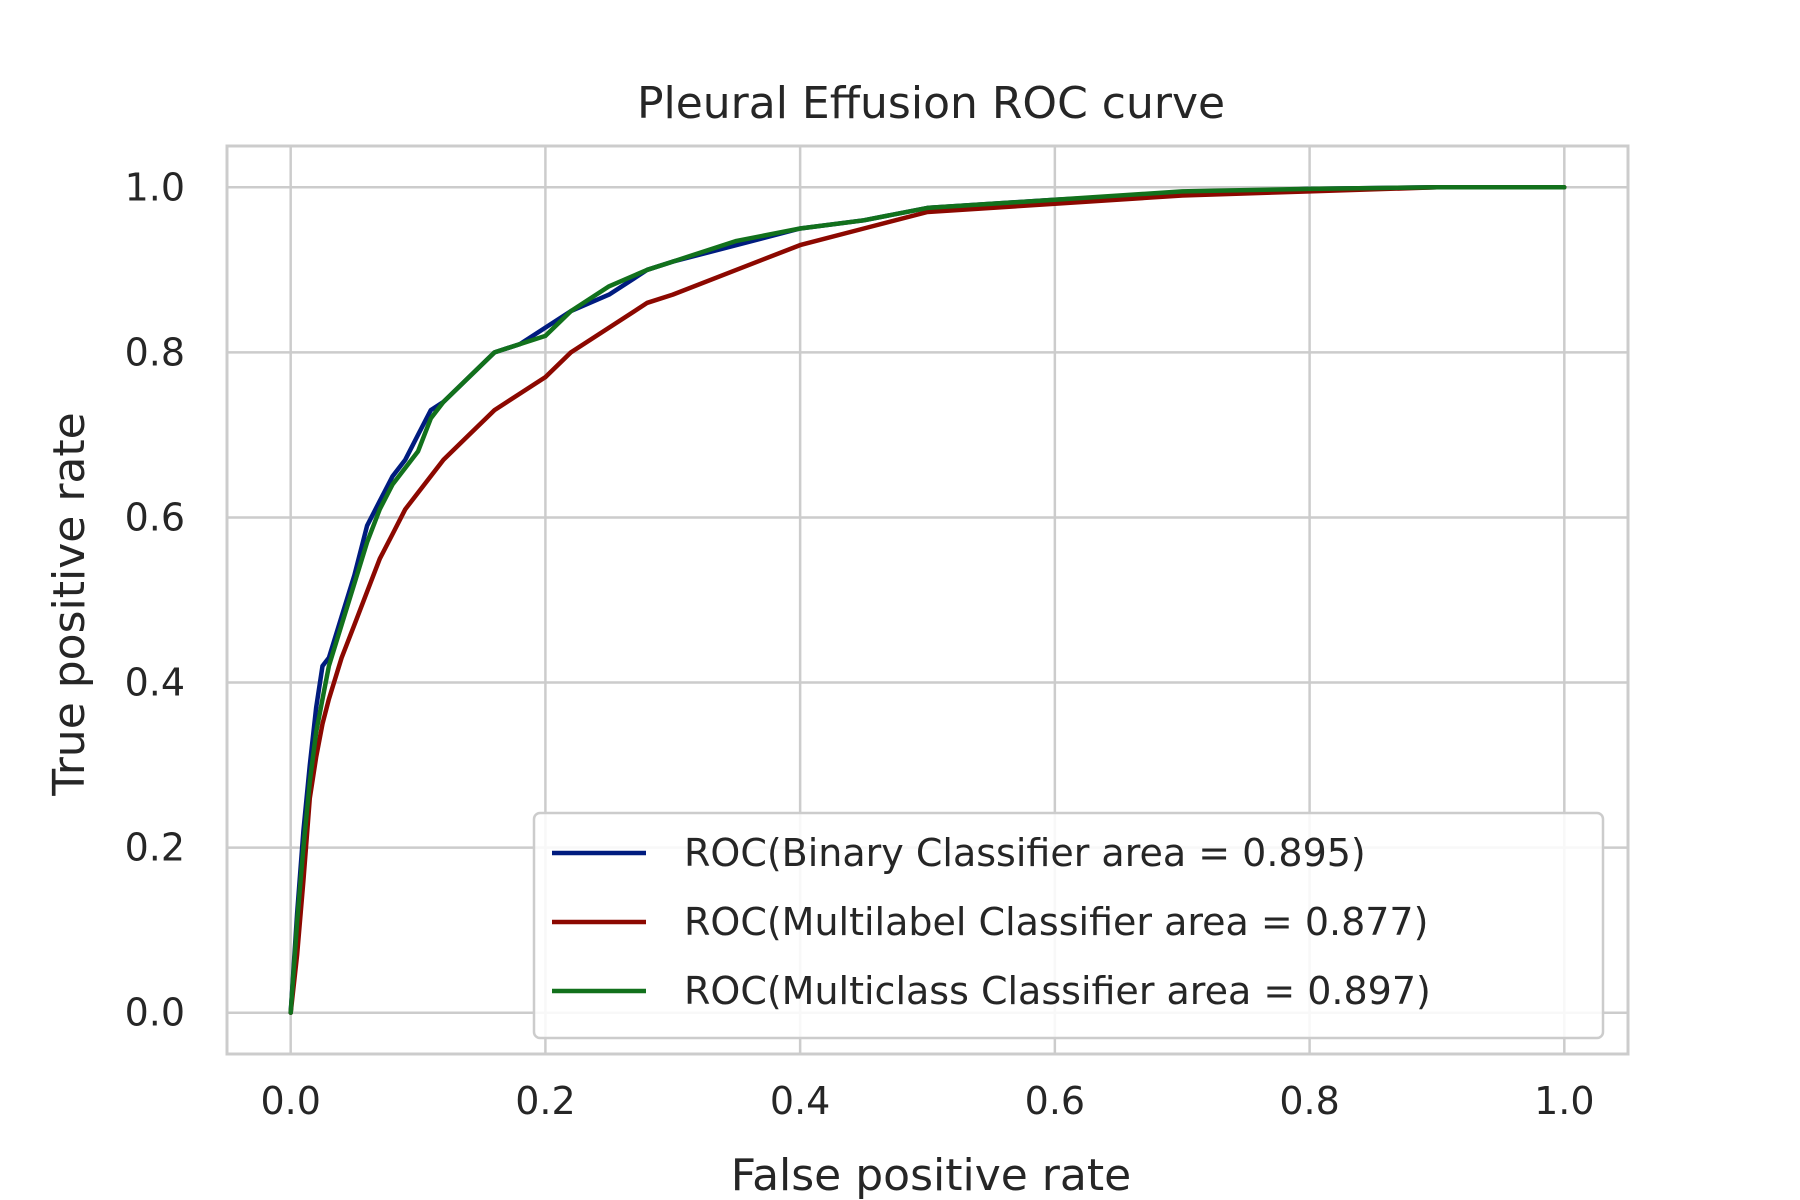  Describe the element at coordinates (1309, 1101) in the screenshot. I see `x-tick-label: 0.8` at that location.